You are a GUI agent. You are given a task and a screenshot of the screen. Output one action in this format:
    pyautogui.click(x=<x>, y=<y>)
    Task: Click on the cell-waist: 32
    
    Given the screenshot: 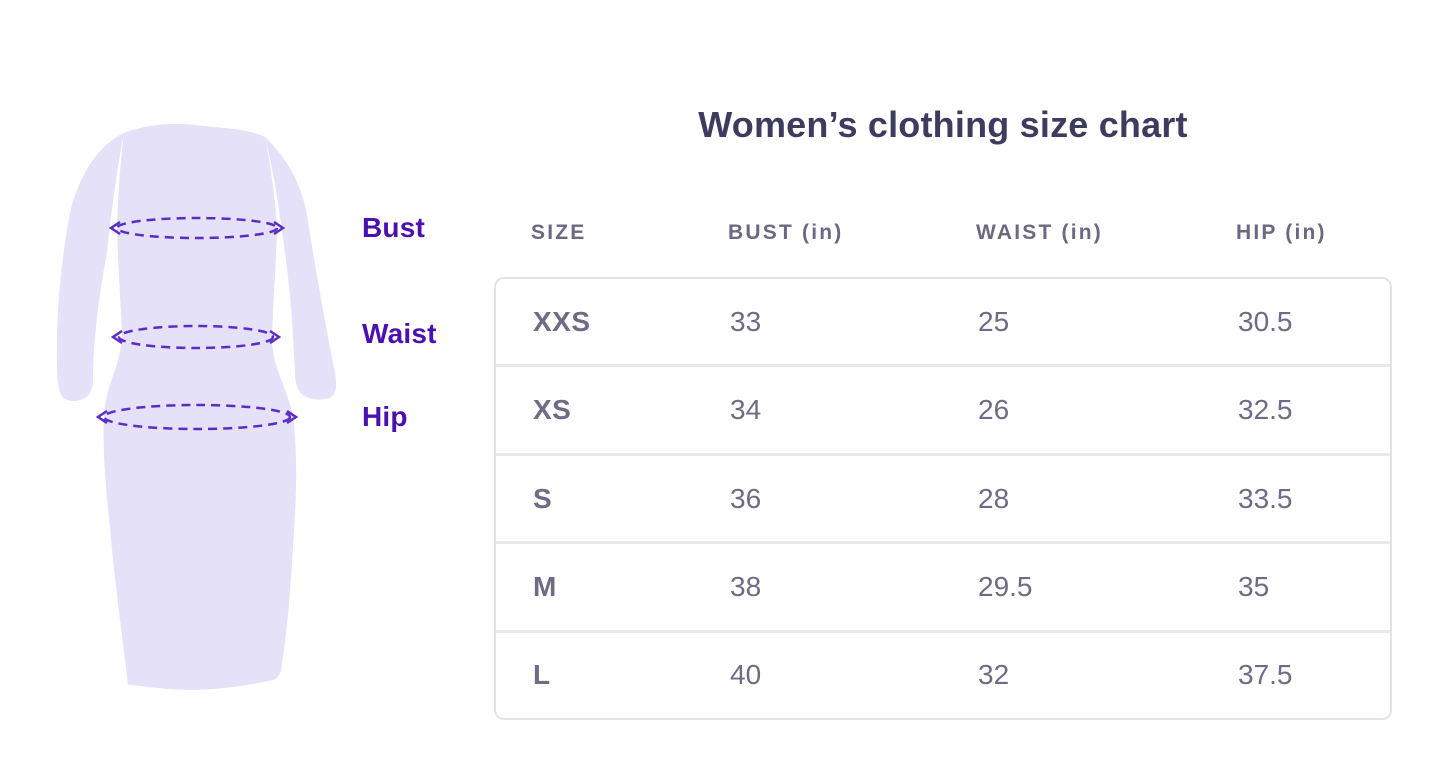 What is the action you would take?
    pyautogui.click(x=994, y=675)
    